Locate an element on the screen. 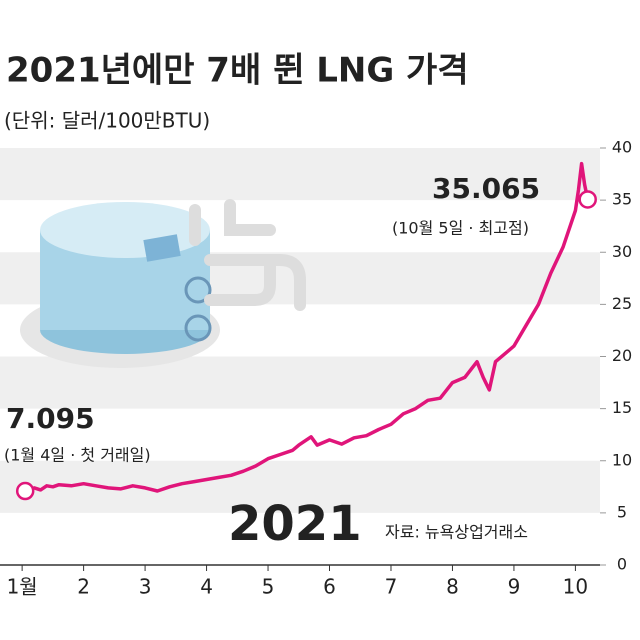 The image size is (640, 640). annotation: 2021 is located at coordinates (295, 524).